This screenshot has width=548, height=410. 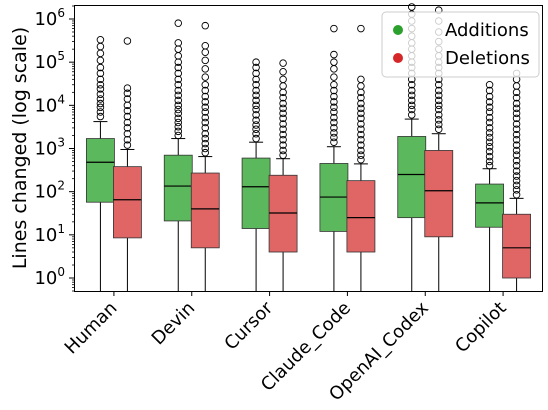 What do you see at coordinates (256, 174) in the screenshot?
I see `box-additions-cursor` at bounding box center [256, 174].